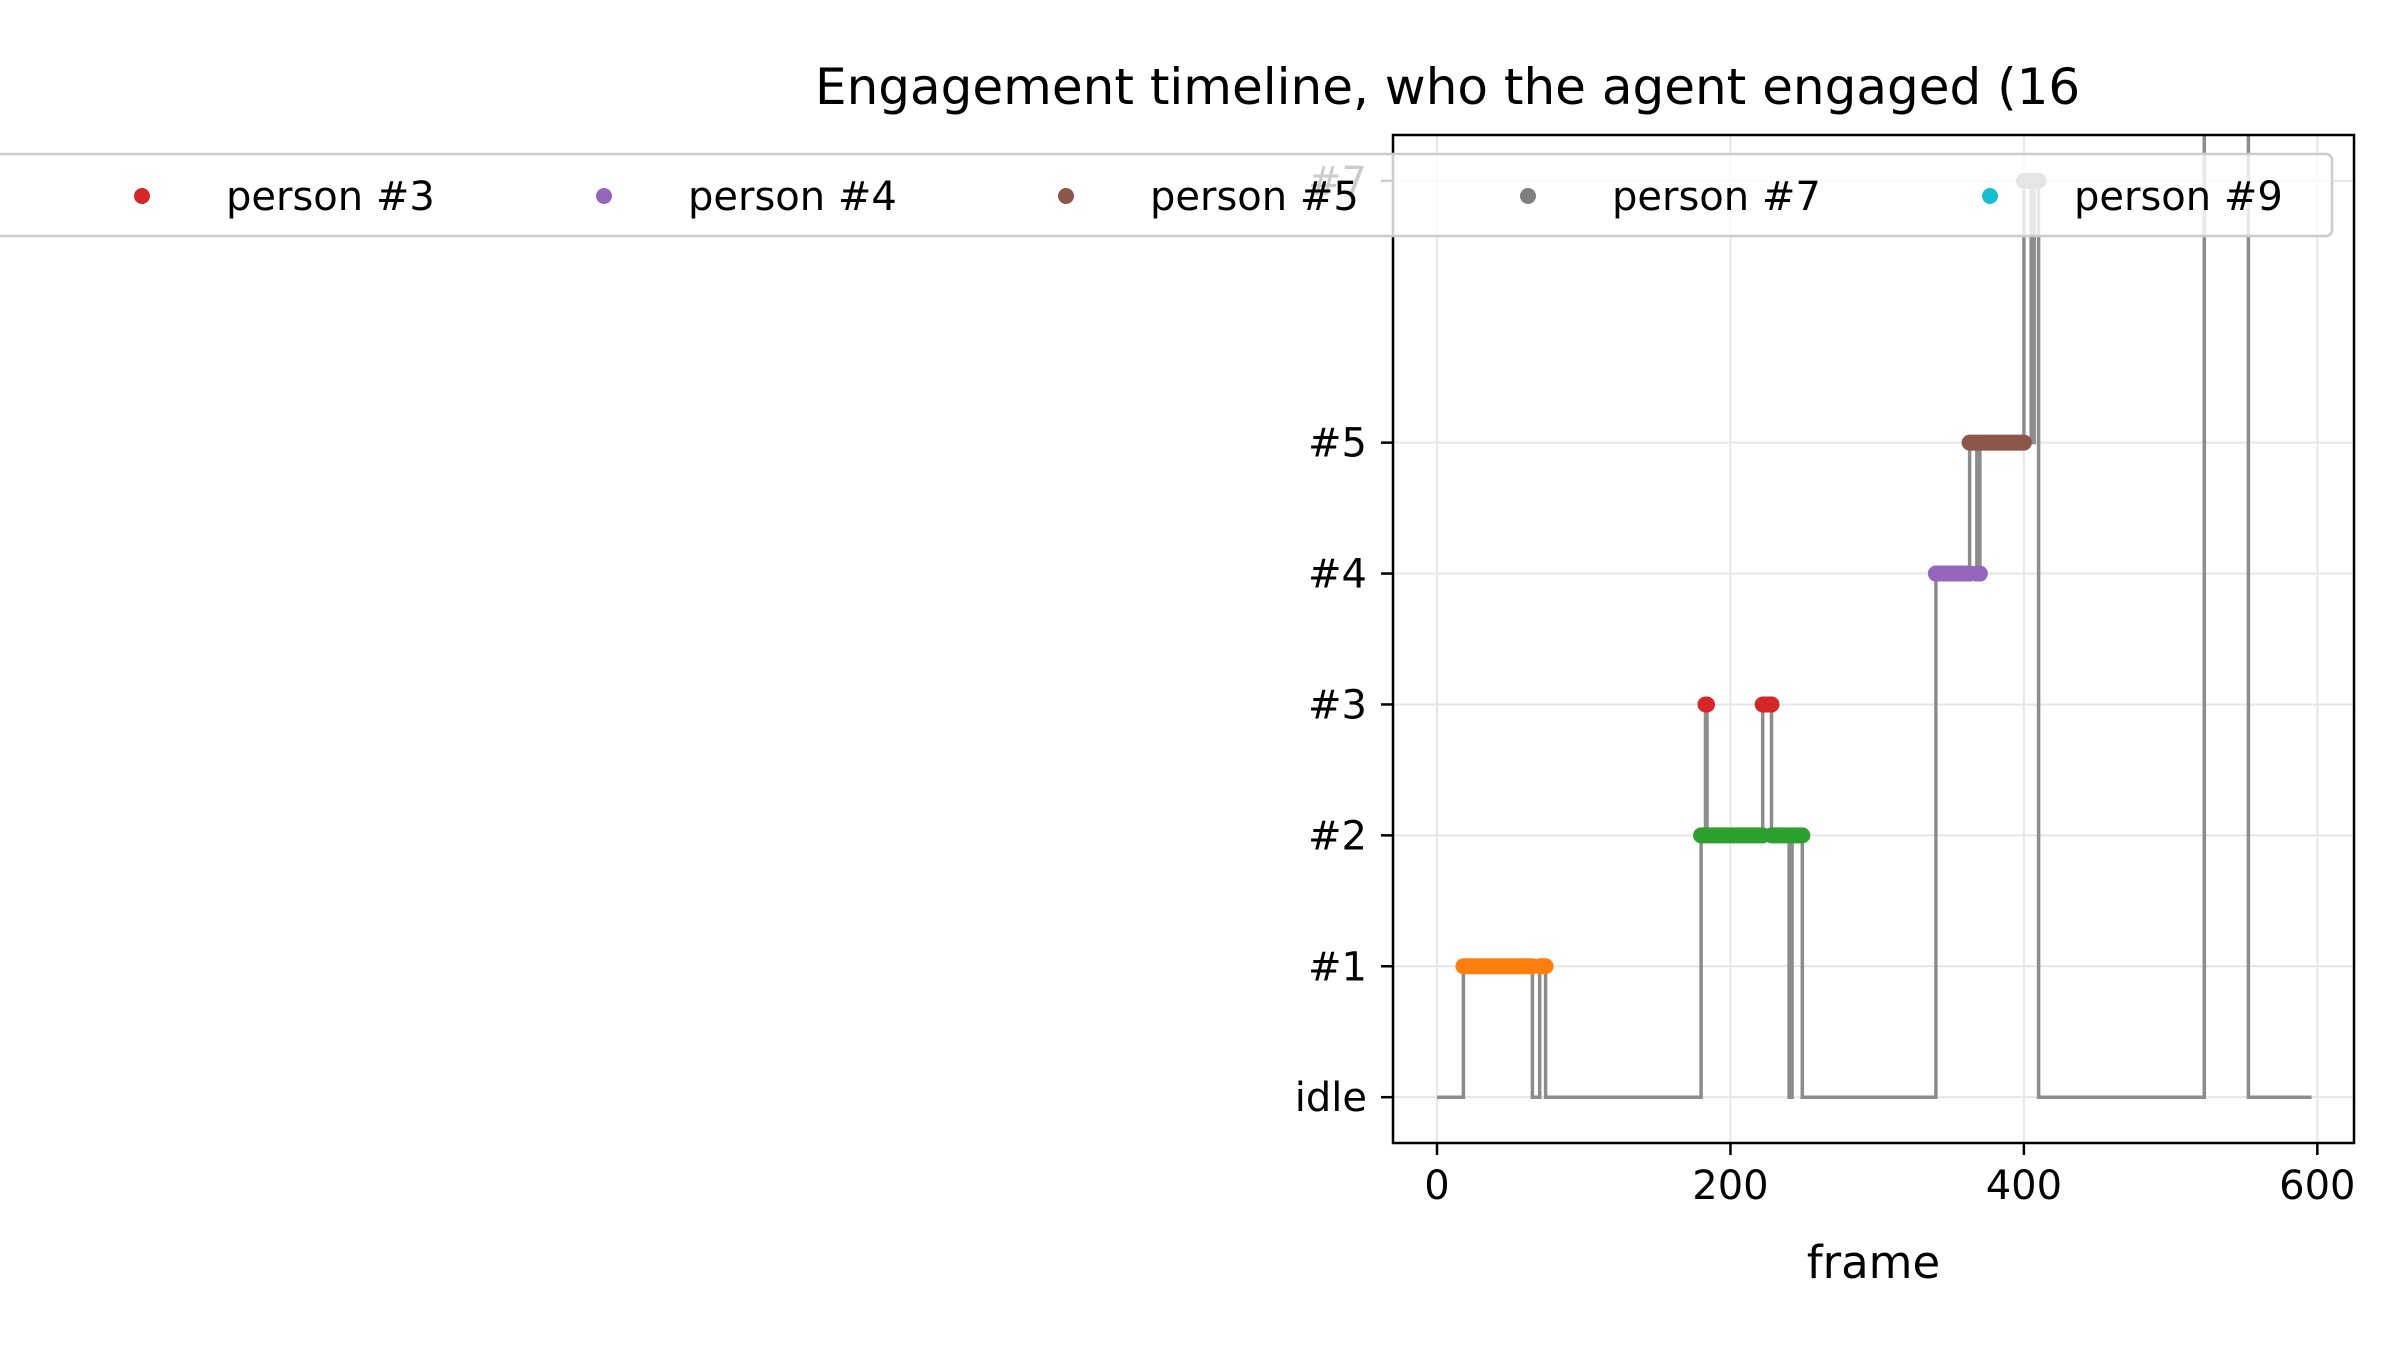  What do you see at coordinates (1716, 197) in the screenshot?
I see `legend-label: person #7` at bounding box center [1716, 197].